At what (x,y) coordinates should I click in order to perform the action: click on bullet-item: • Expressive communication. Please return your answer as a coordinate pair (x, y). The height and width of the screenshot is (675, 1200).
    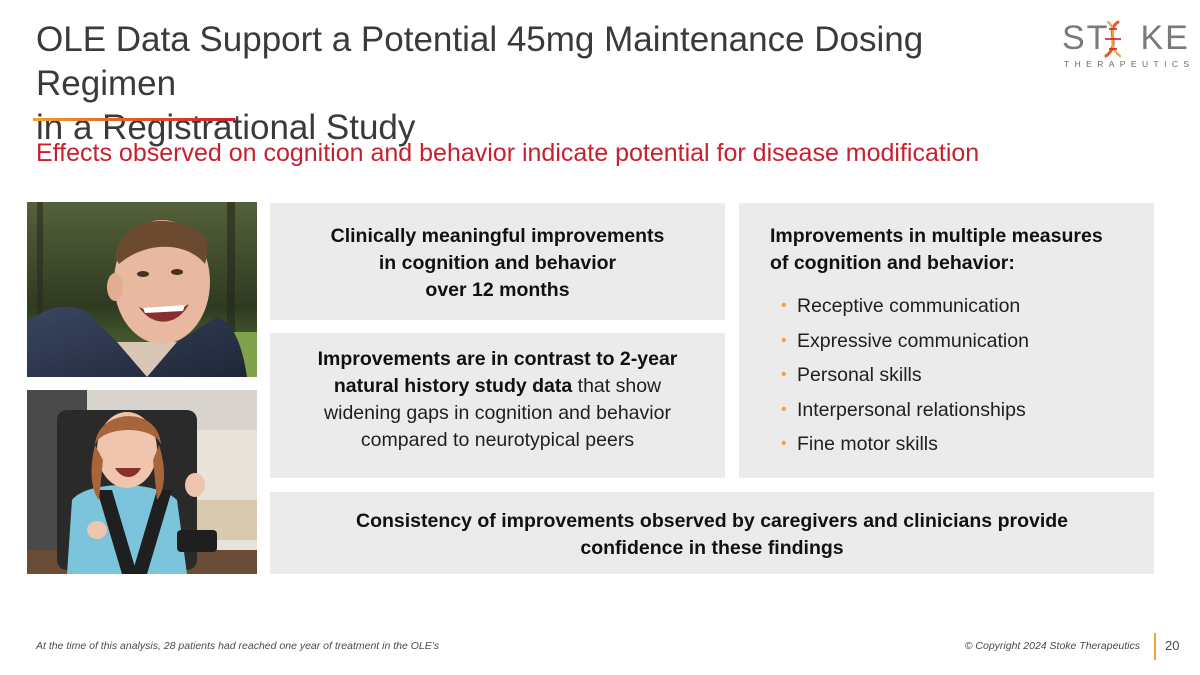
    Looking at the image, I should click on (962, 341).